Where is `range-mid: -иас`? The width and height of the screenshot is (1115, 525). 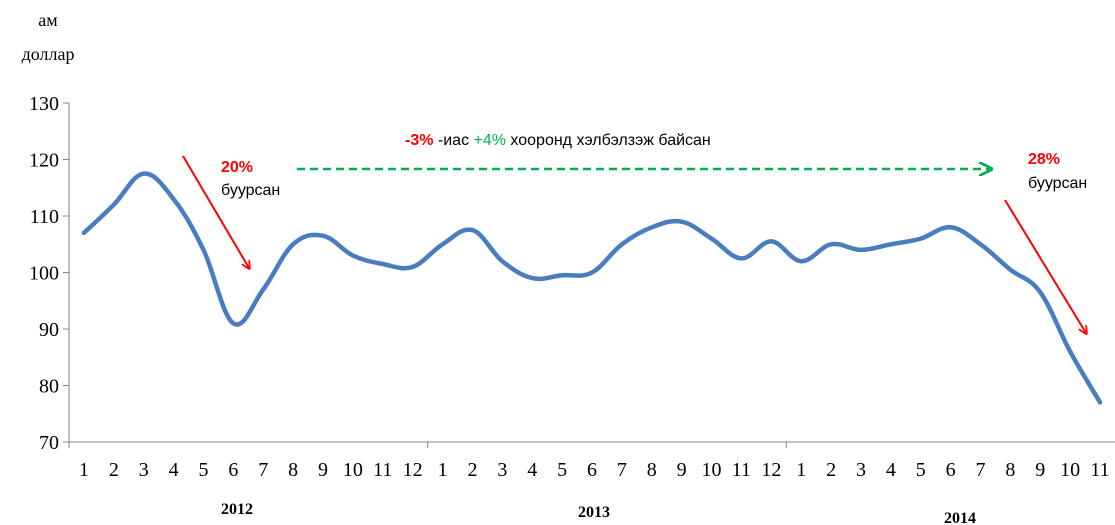 range-mid: -иас is located at coordinates (453, 140).